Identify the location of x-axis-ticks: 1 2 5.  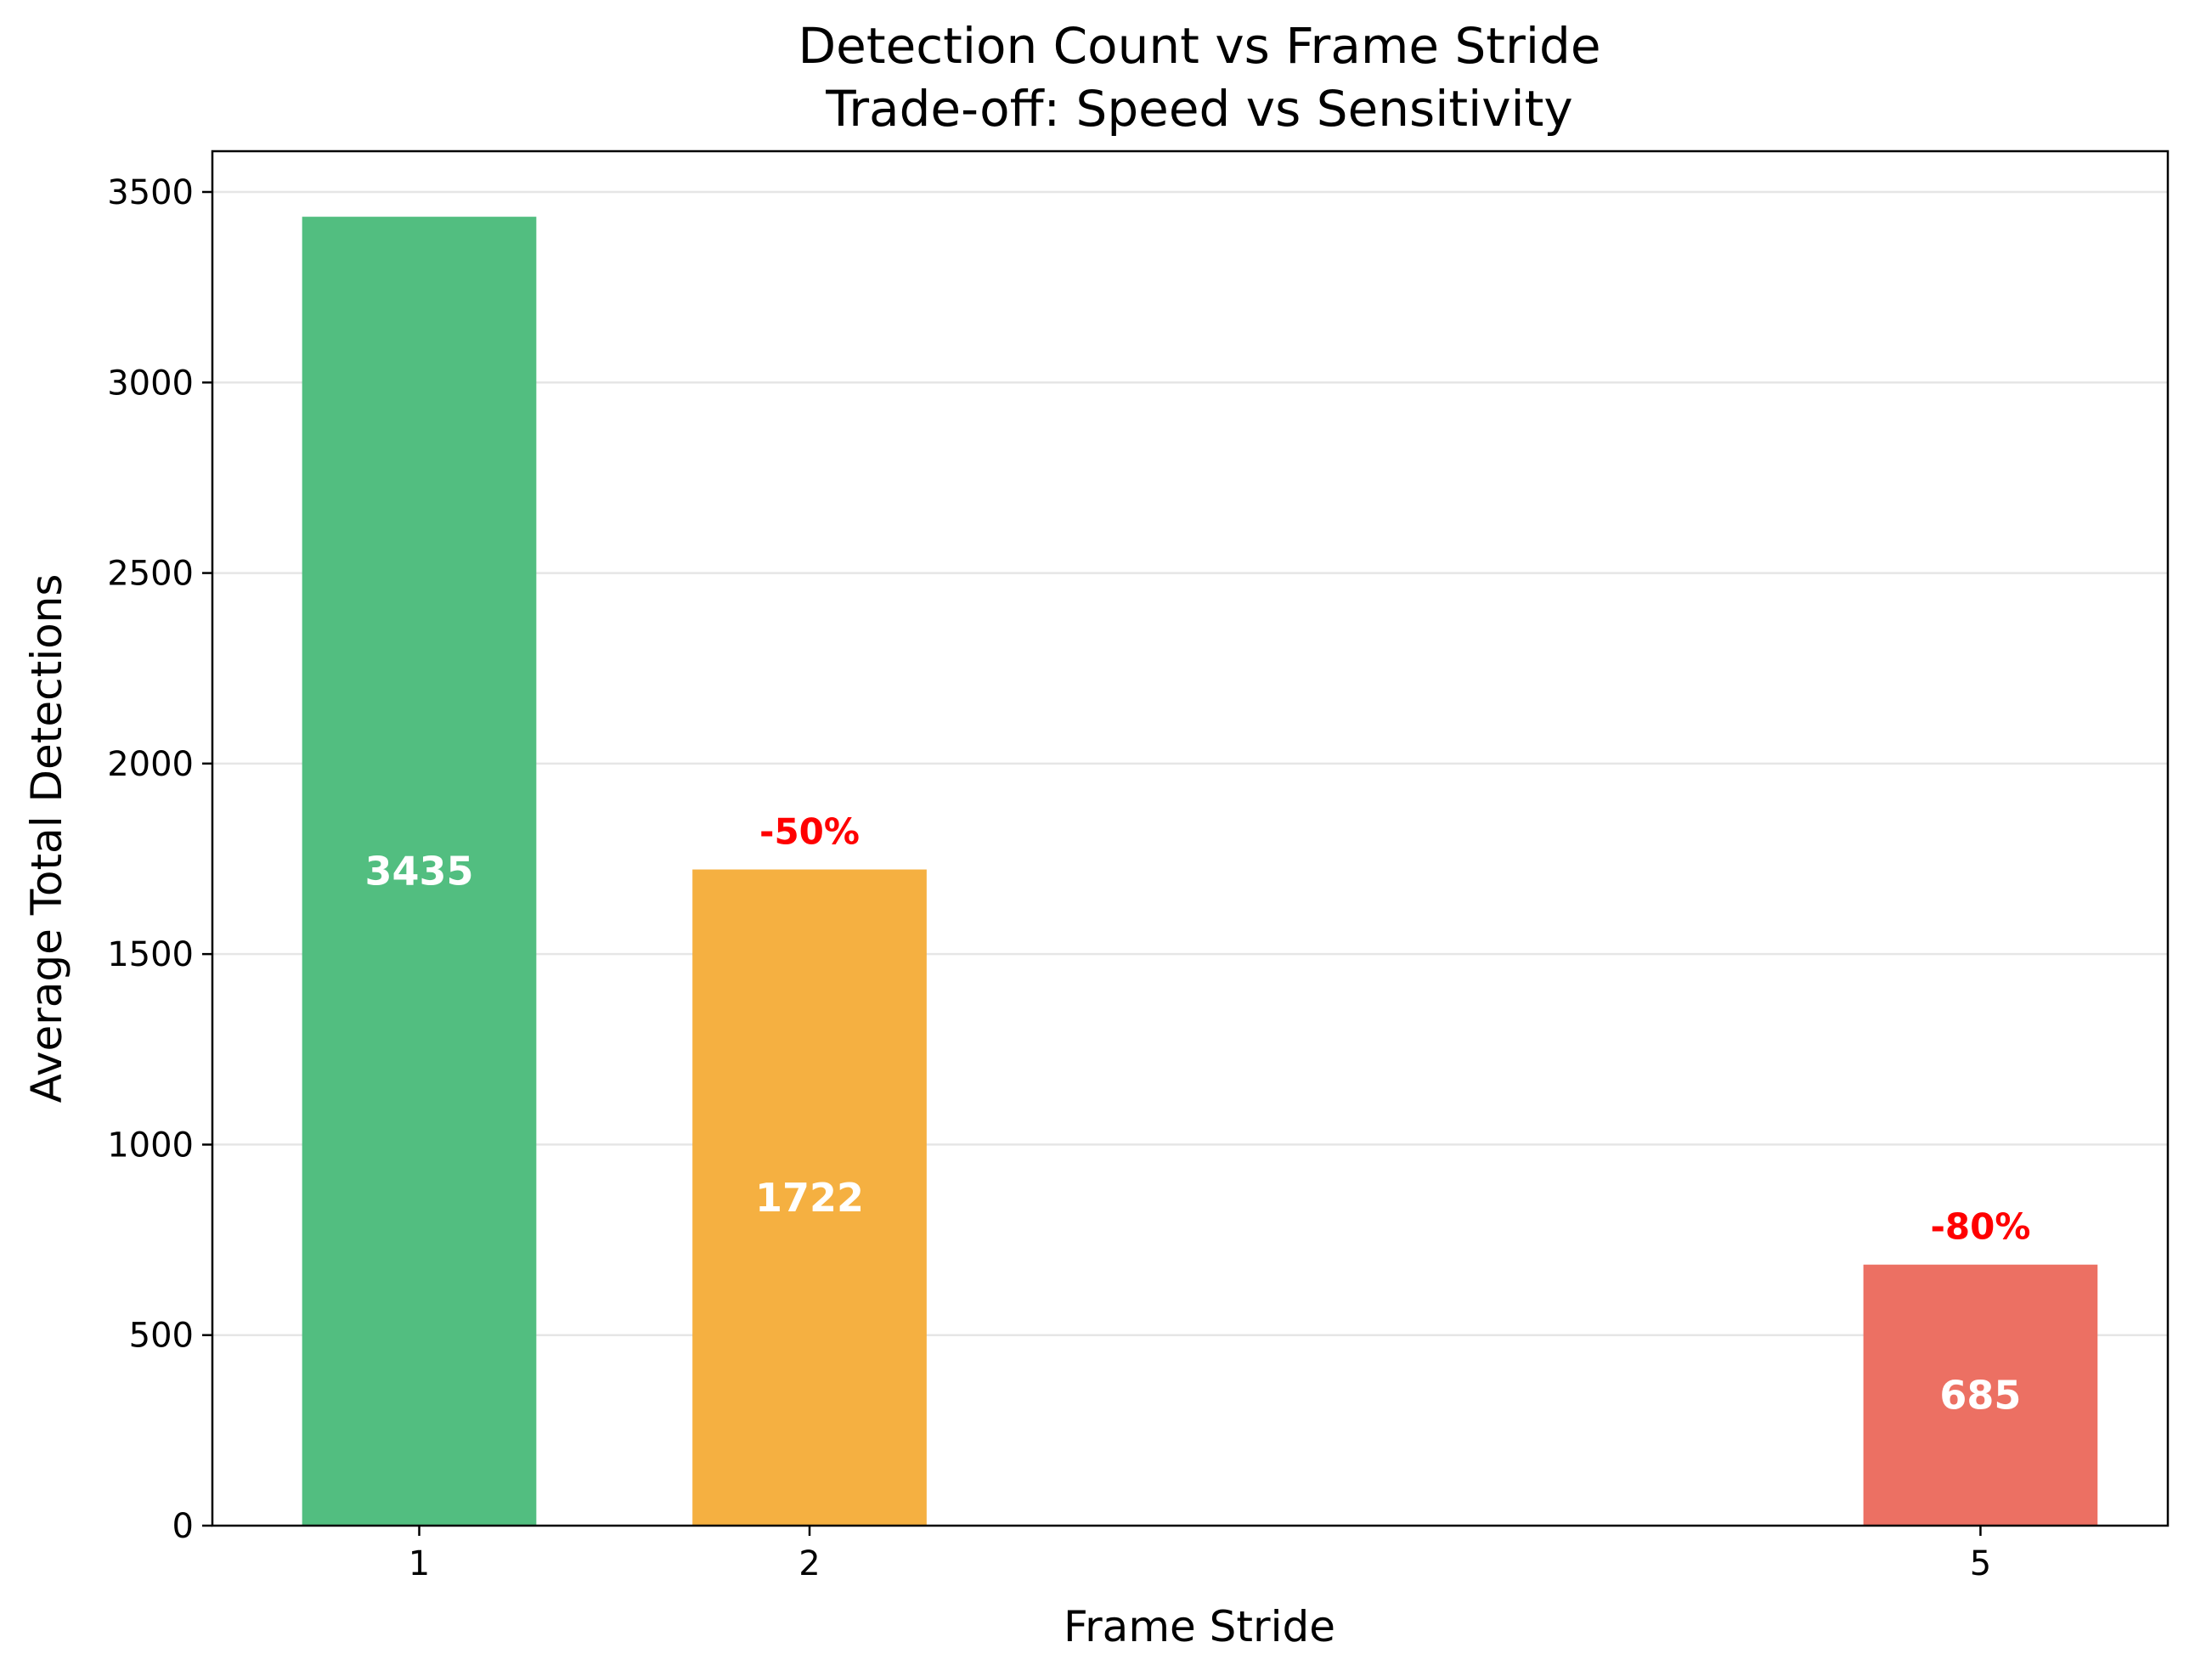
(1200, 1554).